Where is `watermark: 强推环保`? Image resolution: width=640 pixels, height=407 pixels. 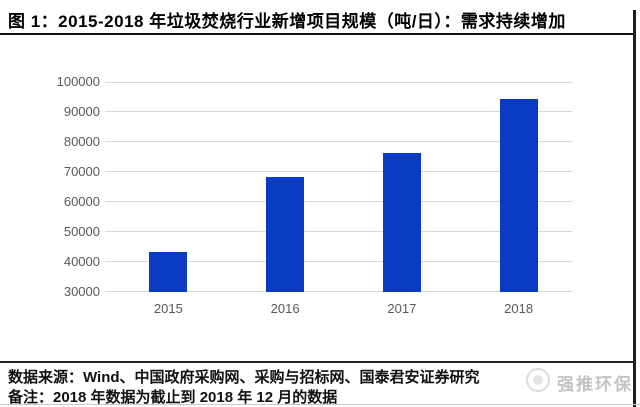
watermark: 强推环保 is located at coordinates (580, 381).